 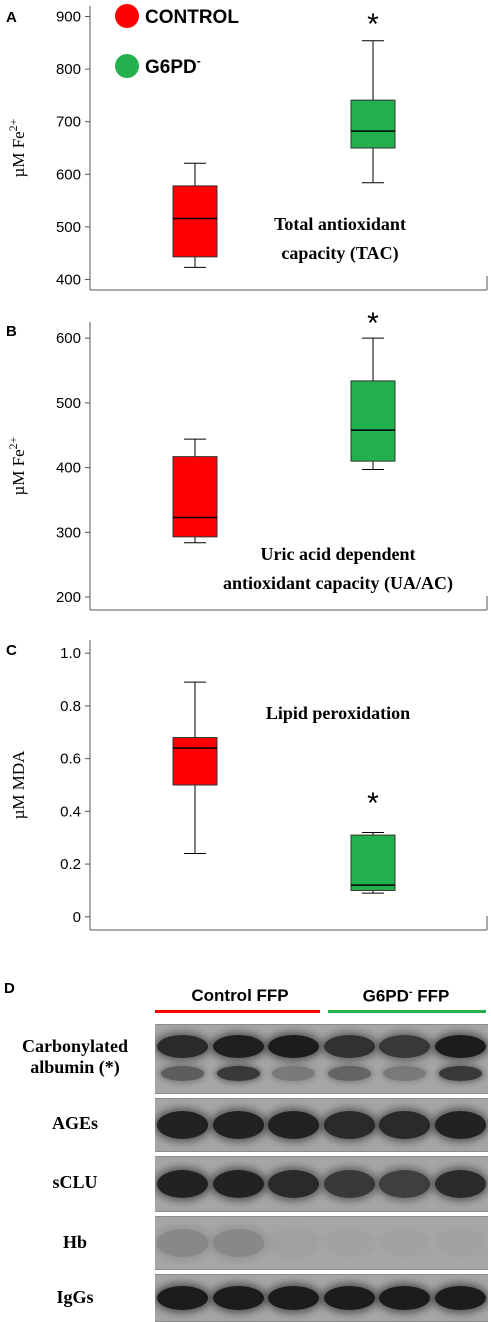 I want to click on blot-group-g6pd-title: G6PD- FFP, so click(x=406, y=996).